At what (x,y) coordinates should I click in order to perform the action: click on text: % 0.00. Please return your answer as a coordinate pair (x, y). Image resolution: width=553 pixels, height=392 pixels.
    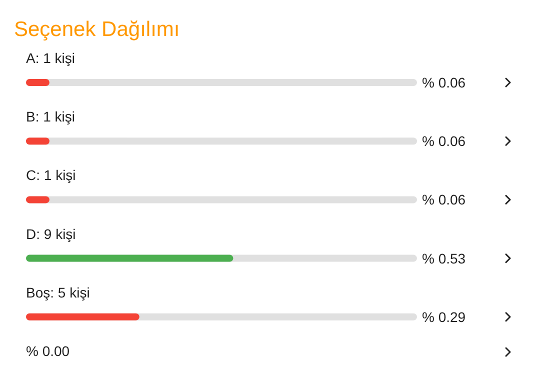
    Looking at the image, I should click on (48, 351).